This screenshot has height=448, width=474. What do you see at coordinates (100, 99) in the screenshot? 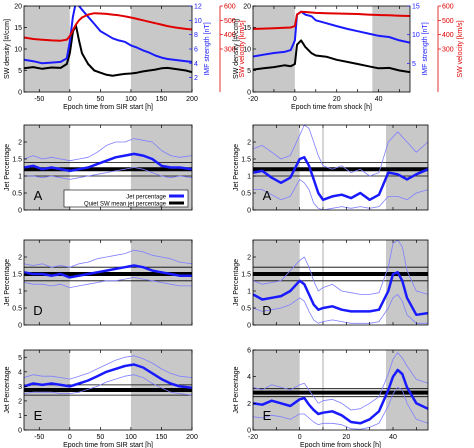
I see `x-tick-label: 50` at bounding box center [100, 99].